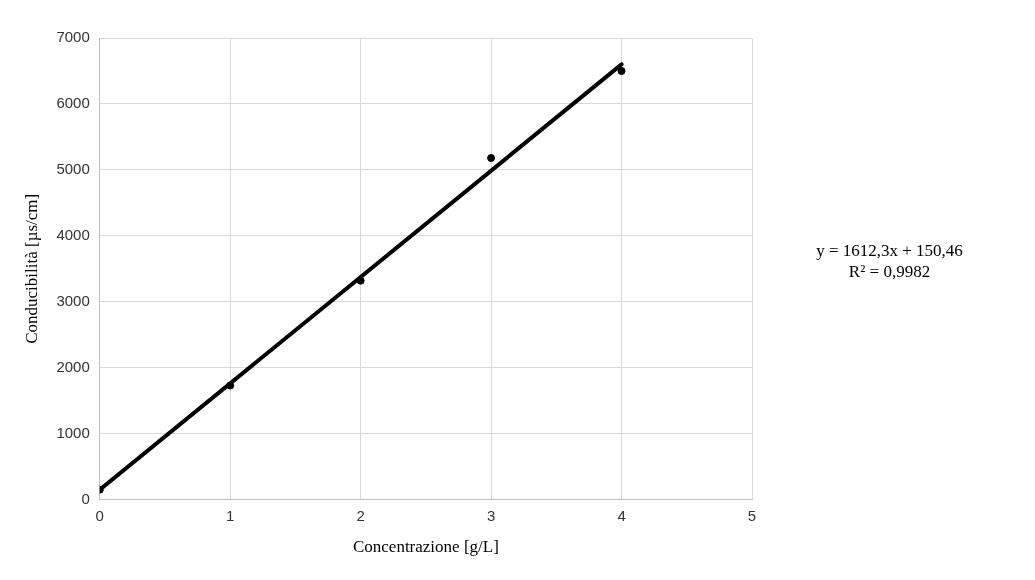  I want to click on y-tick-label: 0, so click(85, 498).